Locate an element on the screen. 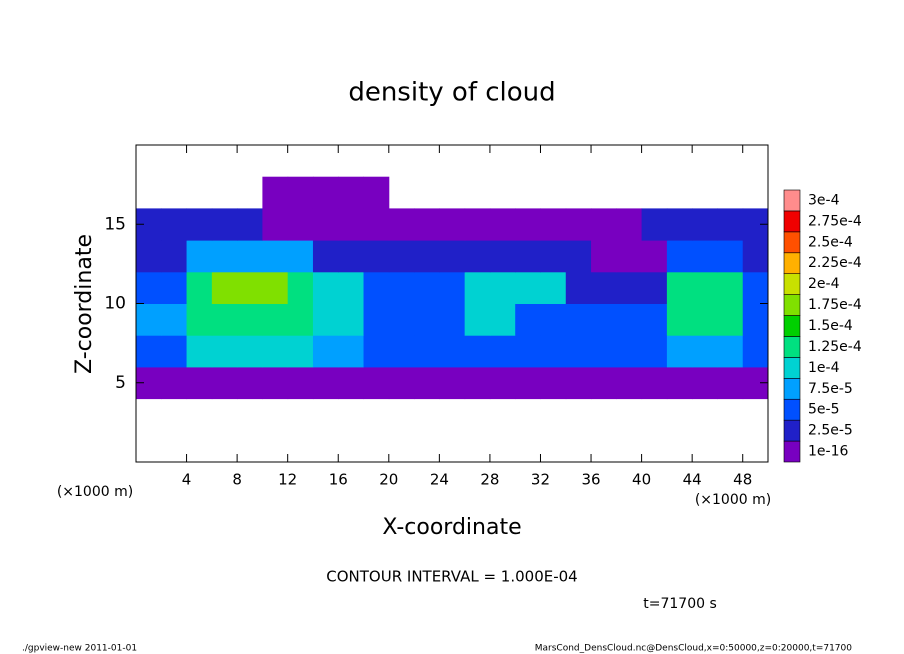  colorbar-label: 2.5e-4 is located at coordinates (830, 242).